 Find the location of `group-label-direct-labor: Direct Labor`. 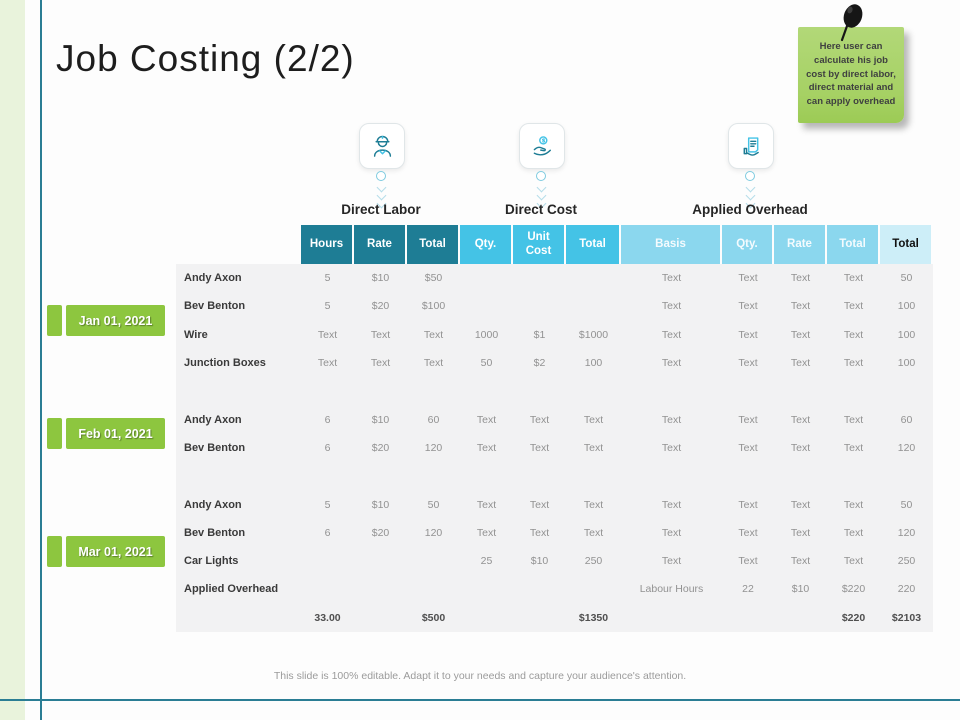

group-label-direct-labor: Direct Labor is located at coordinates (381, 209).